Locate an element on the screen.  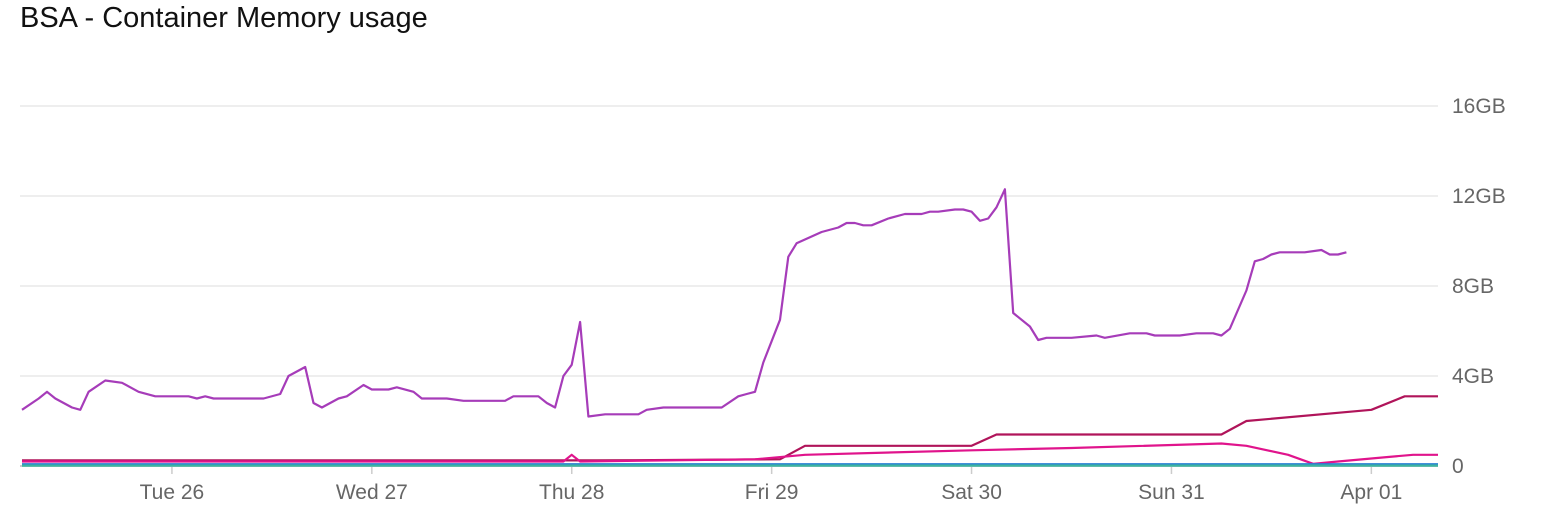
x-tick-label: Sat 30 is located at coordinates (971, 492).